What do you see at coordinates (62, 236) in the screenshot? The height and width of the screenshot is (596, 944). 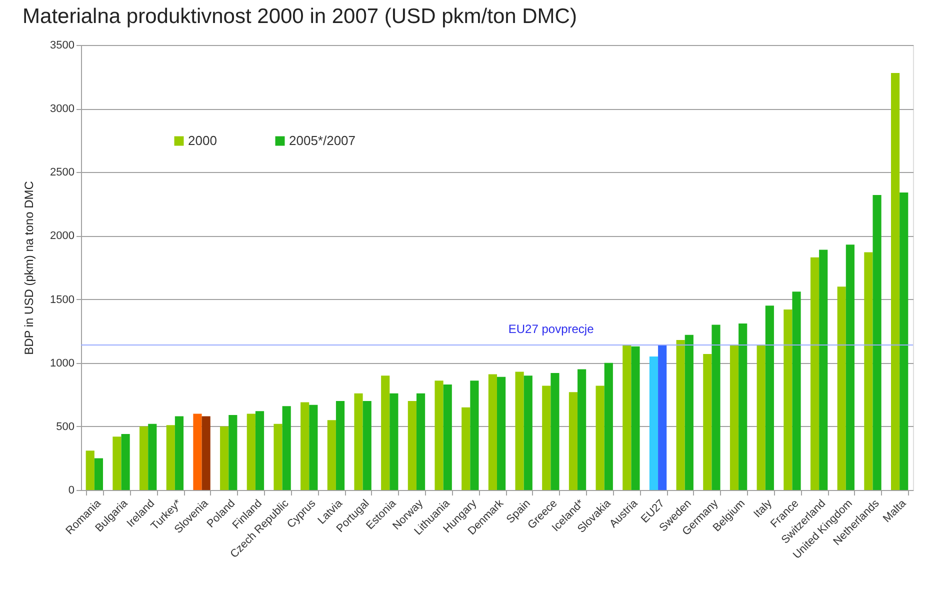 I see `y-tick-label: 2000` at bounding box center [62, 236].